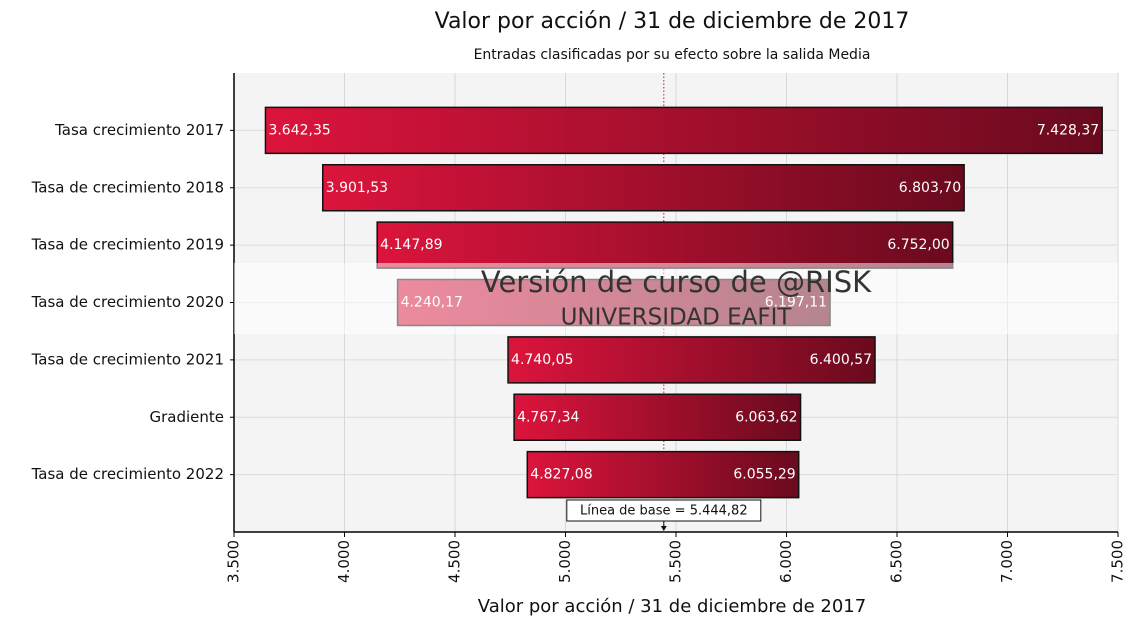  I want to click on x-tick-label: 7.000, so click(1007, 561).